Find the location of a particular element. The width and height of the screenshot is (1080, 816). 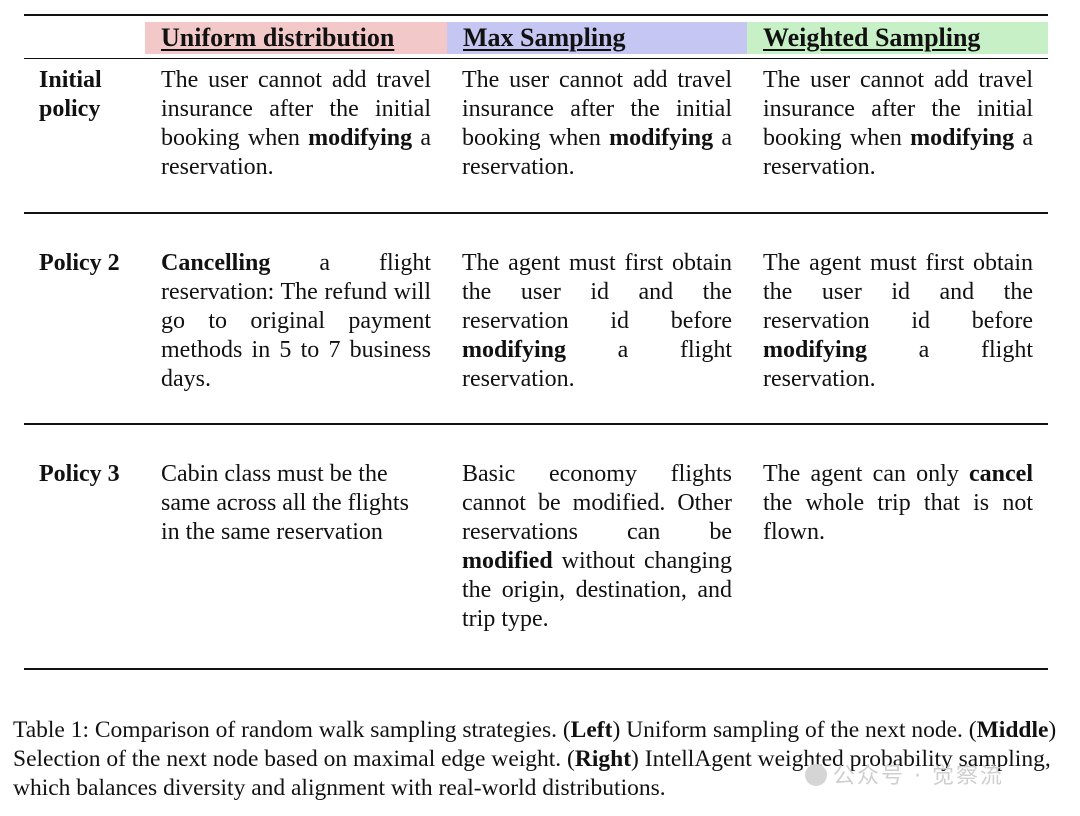

row-label-line: Initial is located at coordinates (70, 80).